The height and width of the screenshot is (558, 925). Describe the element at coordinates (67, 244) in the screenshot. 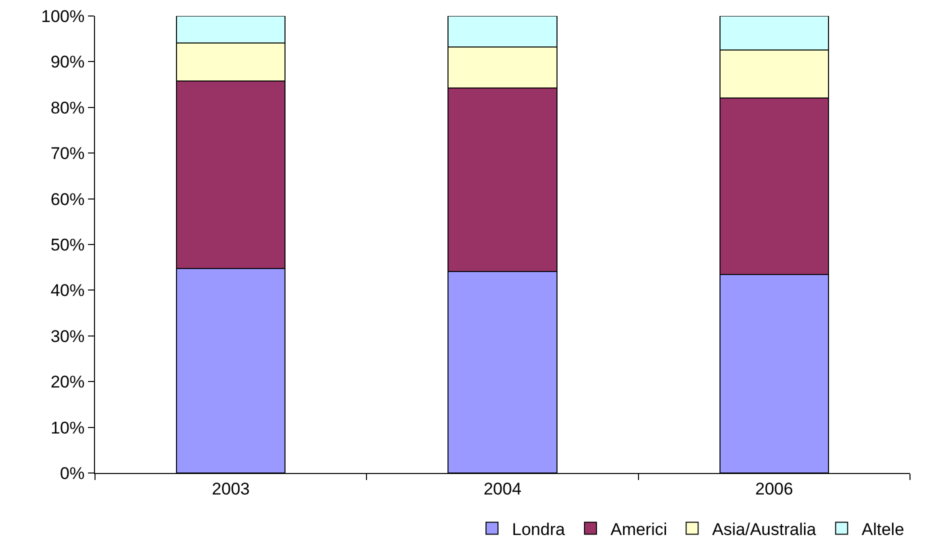

I see `y-tick-label: 50%` at that location.